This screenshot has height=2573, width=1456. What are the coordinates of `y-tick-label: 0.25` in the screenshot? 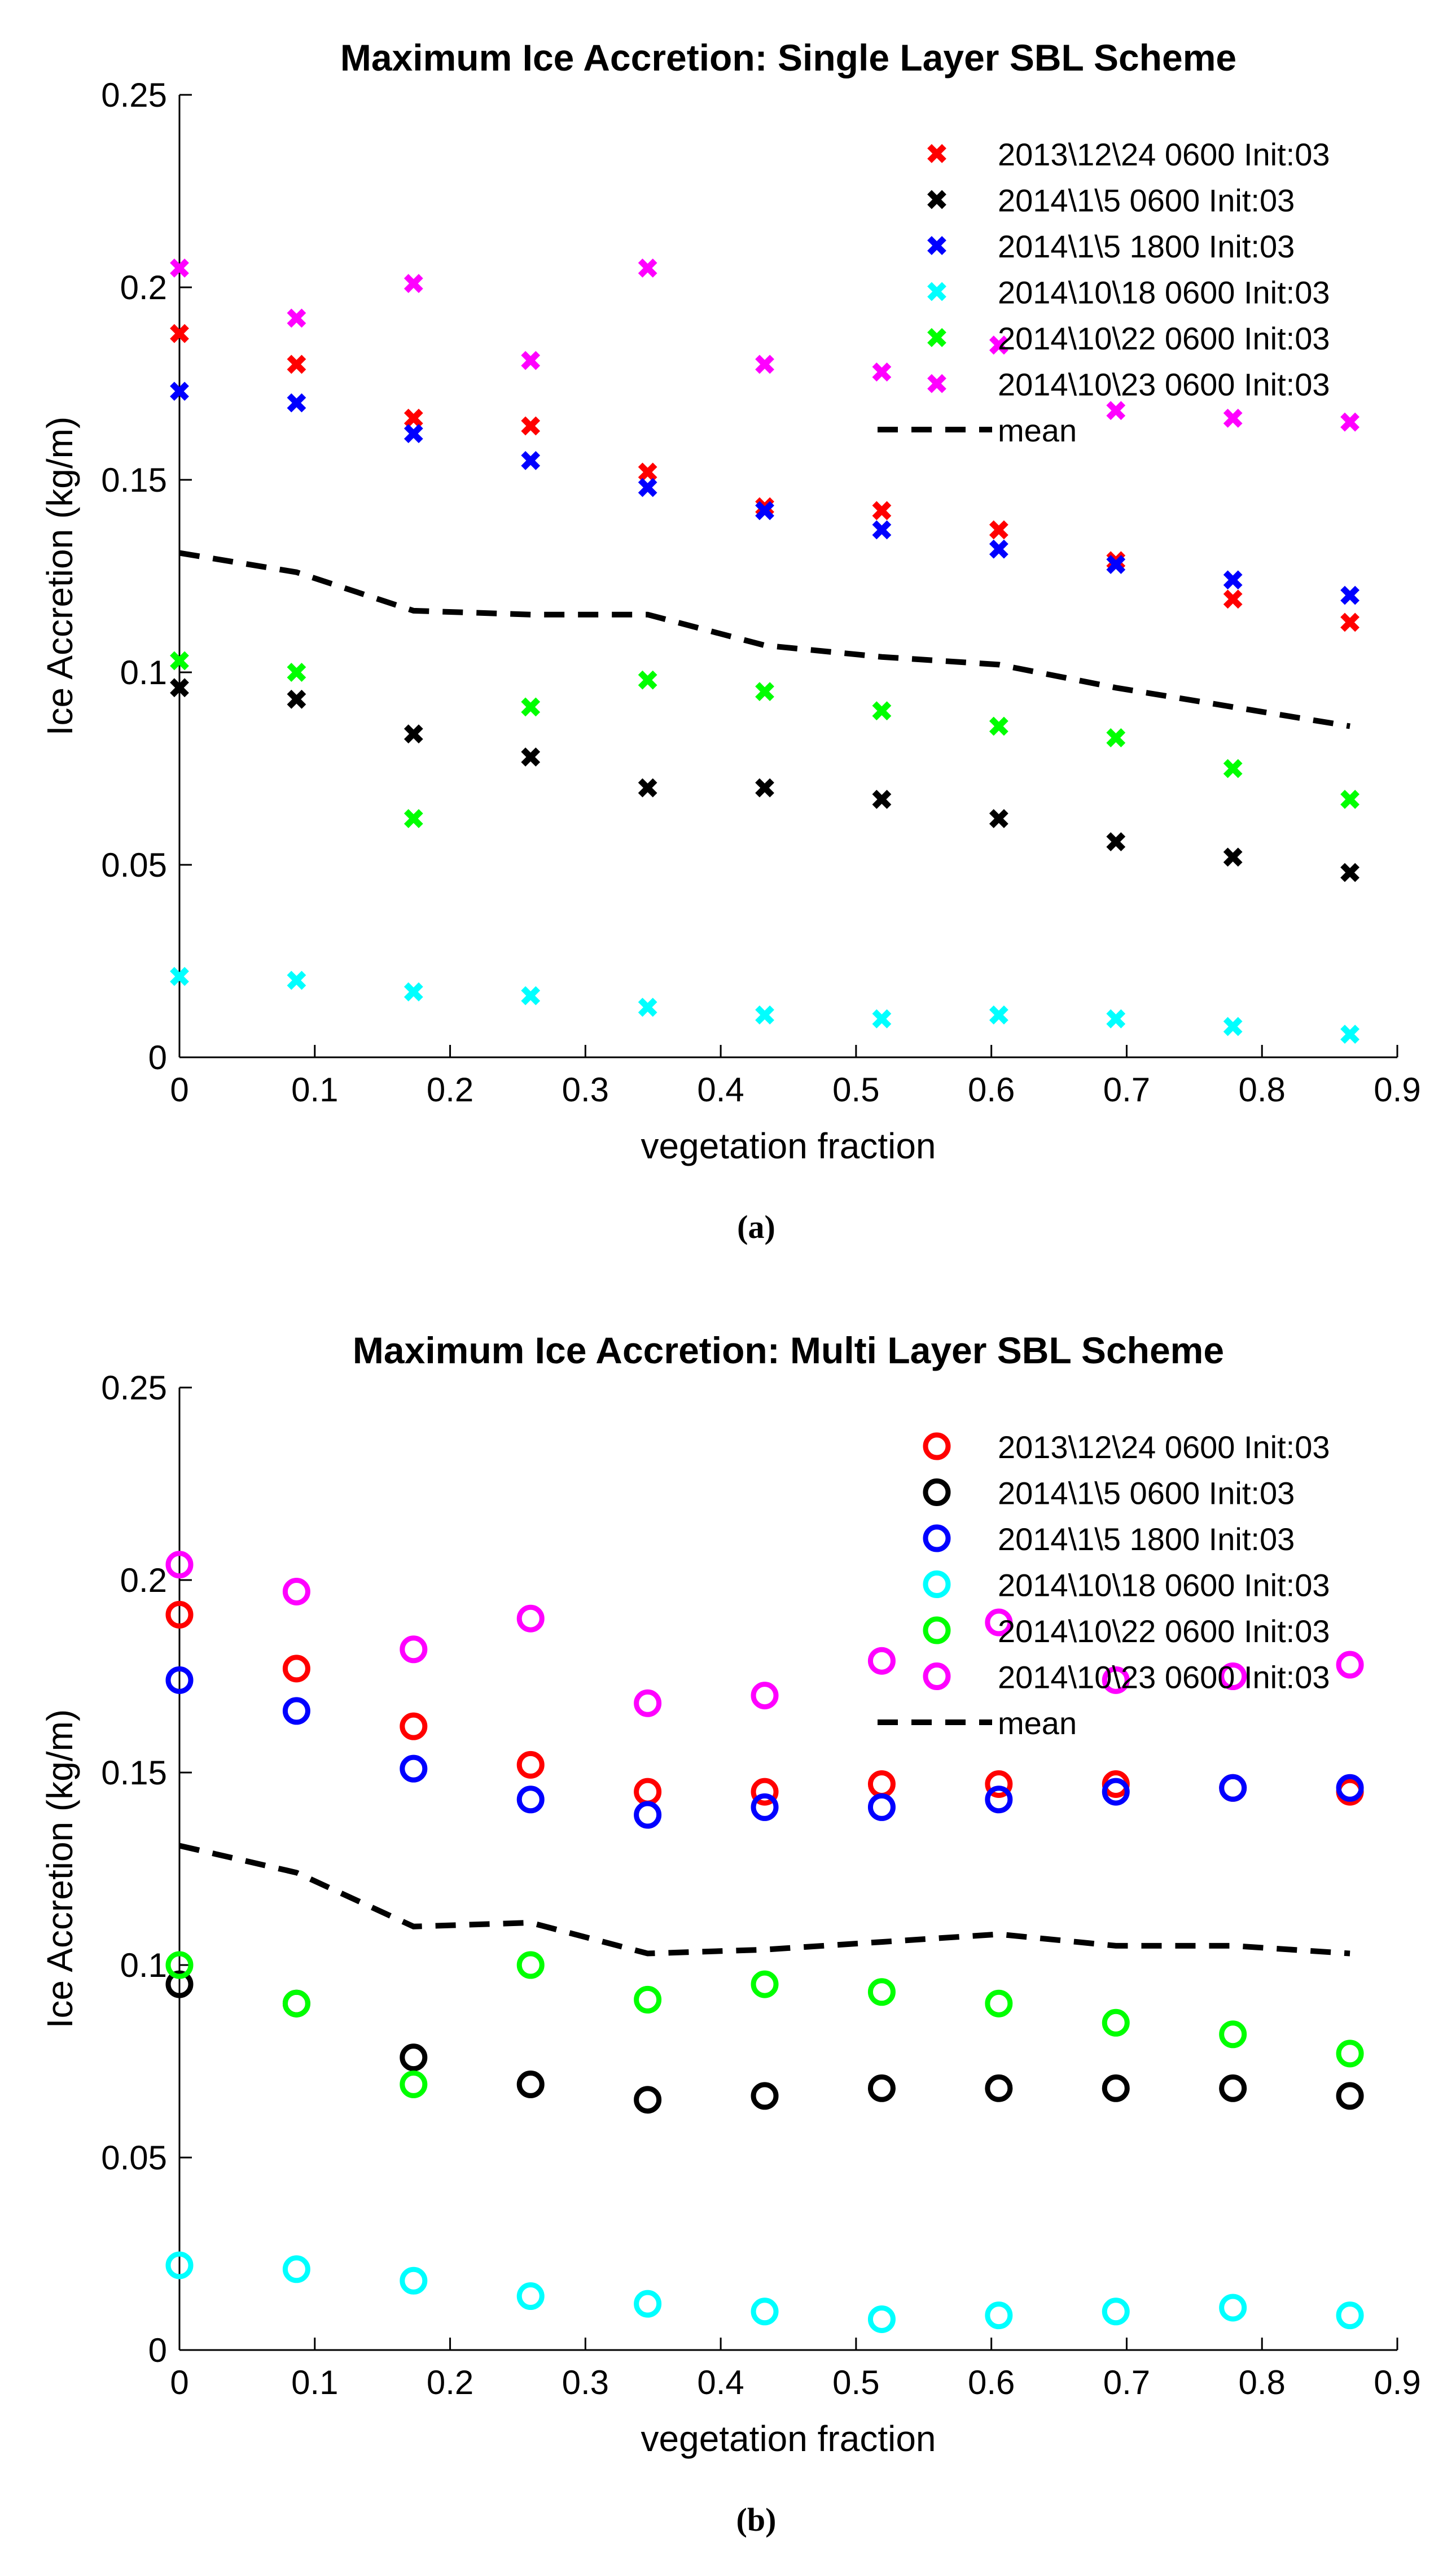 It's located at (134, 95).